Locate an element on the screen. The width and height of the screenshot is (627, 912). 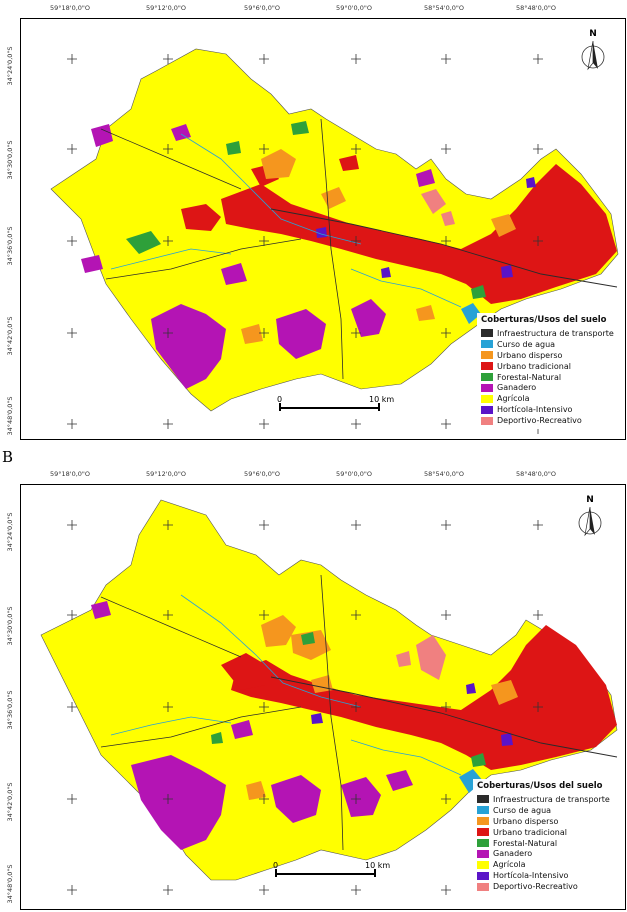
legend-item: Hortícola-Intensivo is located at coordinates (543, 875).